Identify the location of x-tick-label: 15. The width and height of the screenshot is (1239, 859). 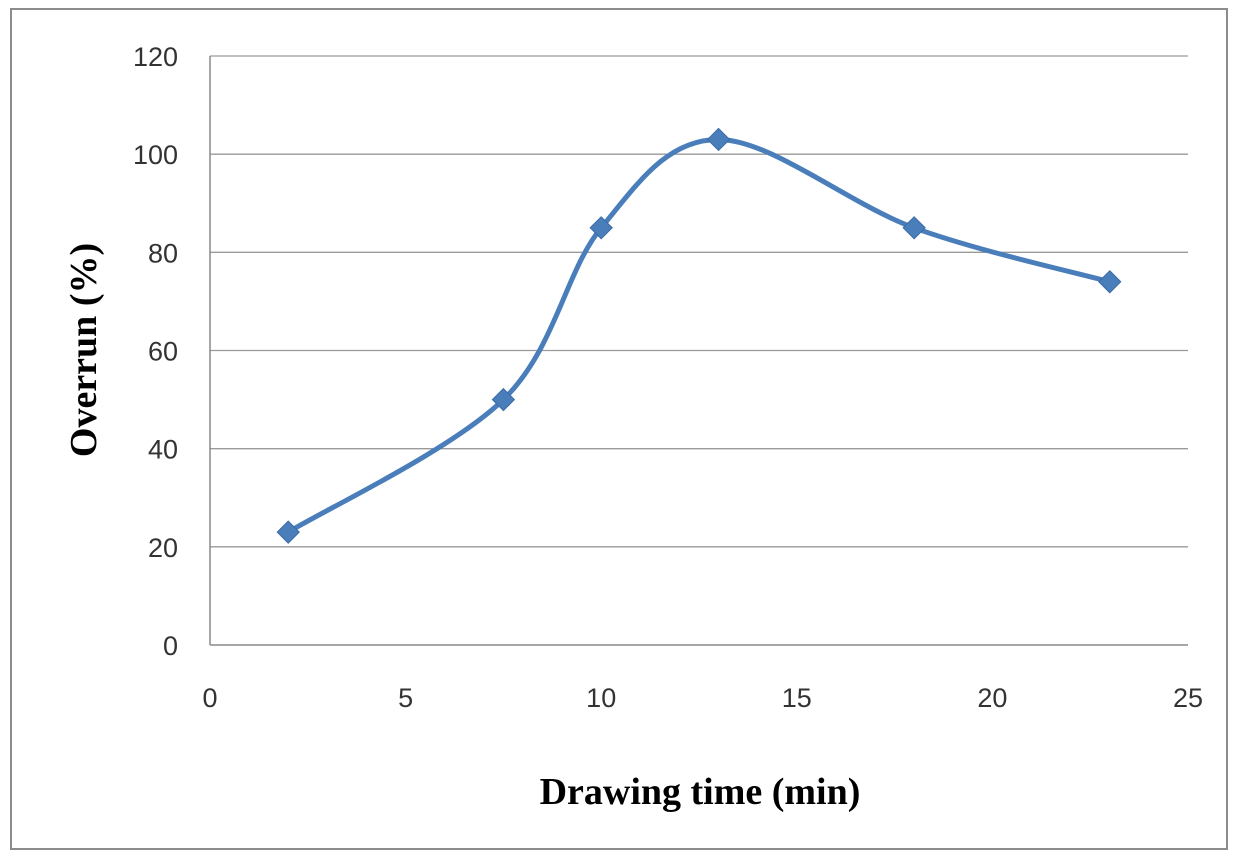
(797, 698).